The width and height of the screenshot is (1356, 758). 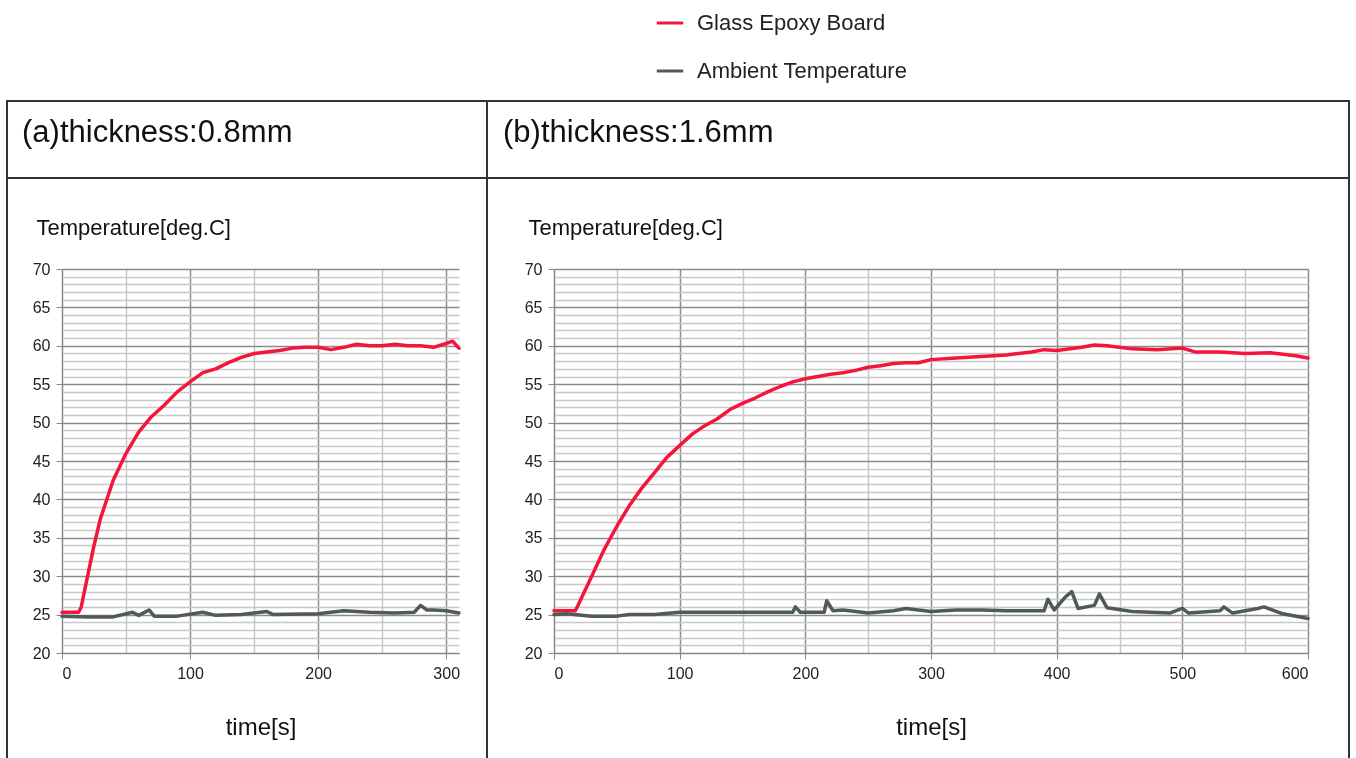 I want to click on x-tick-label: 500, so click(x=1183, y=673).